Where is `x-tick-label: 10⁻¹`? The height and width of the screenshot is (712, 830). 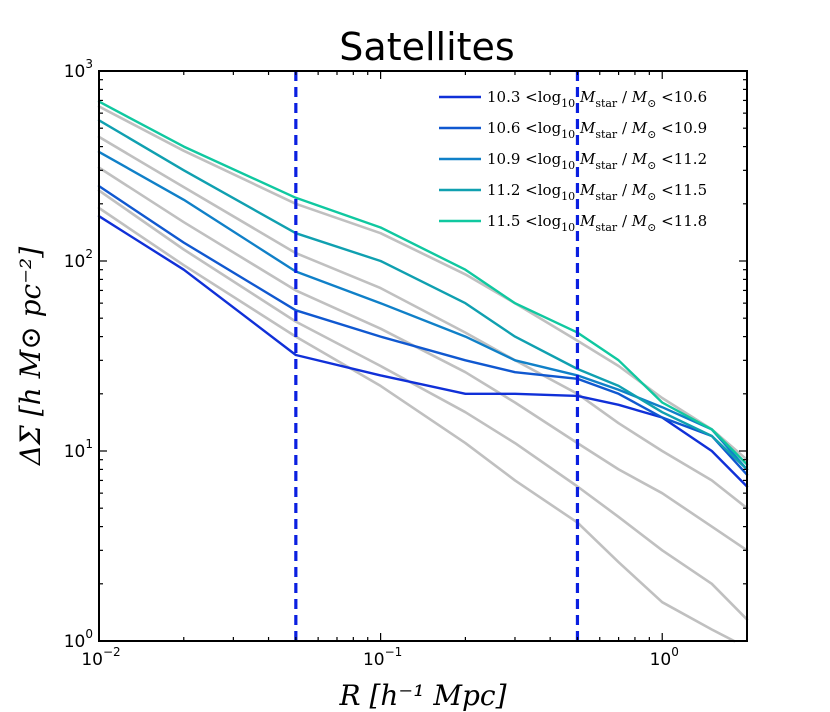
x-tick-label: 10⁻¹ is located at coordinates (382, 657).